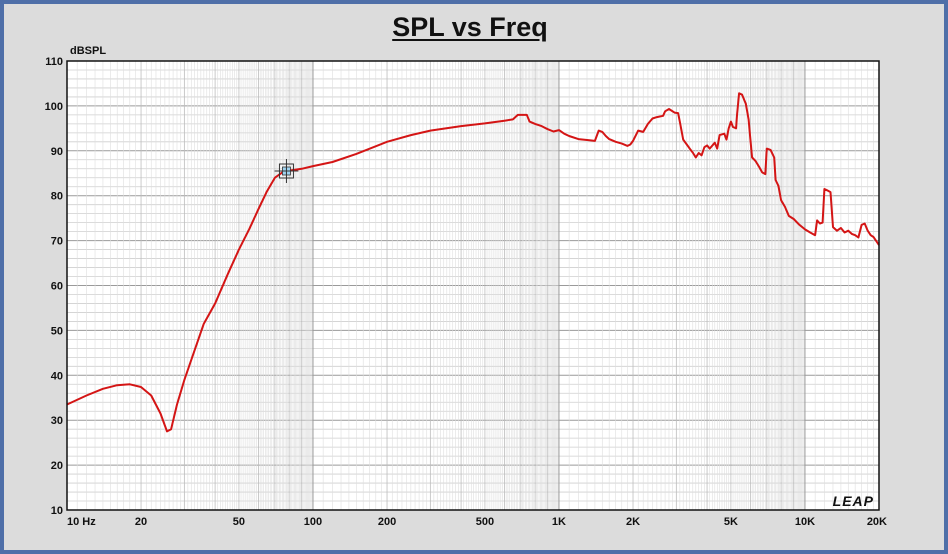  I want to click on cursor-marker, so click(286, 171).